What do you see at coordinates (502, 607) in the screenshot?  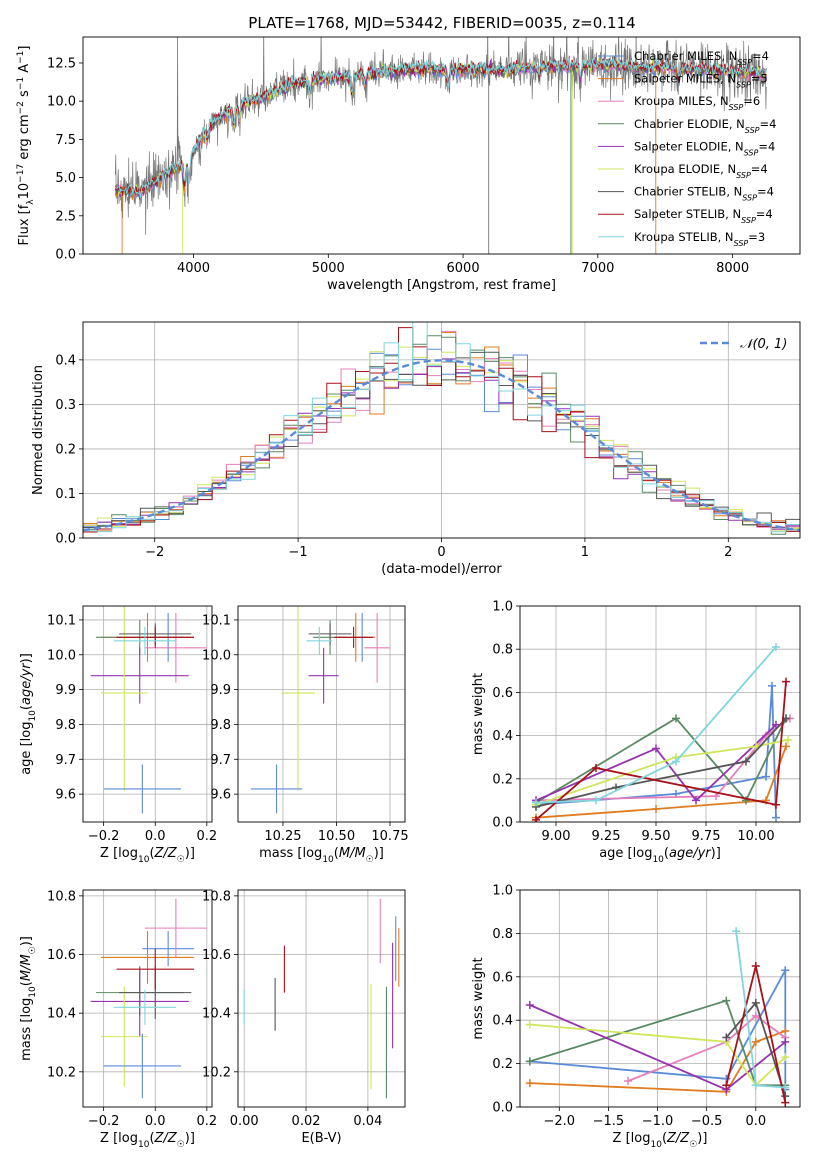 I see `y-tick-label: 1.0` at bounding box center [502, 607].